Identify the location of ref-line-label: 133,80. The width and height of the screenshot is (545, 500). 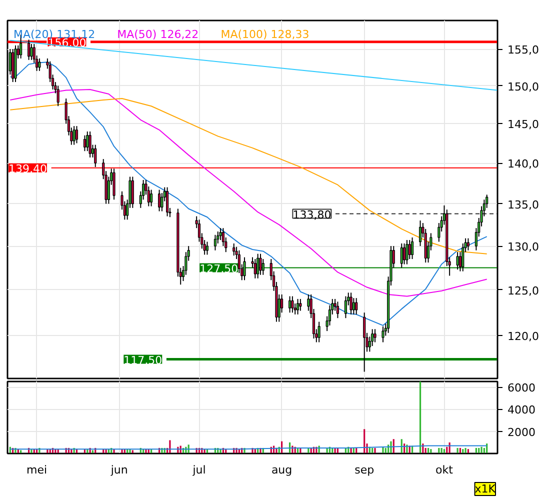
(312, 215).